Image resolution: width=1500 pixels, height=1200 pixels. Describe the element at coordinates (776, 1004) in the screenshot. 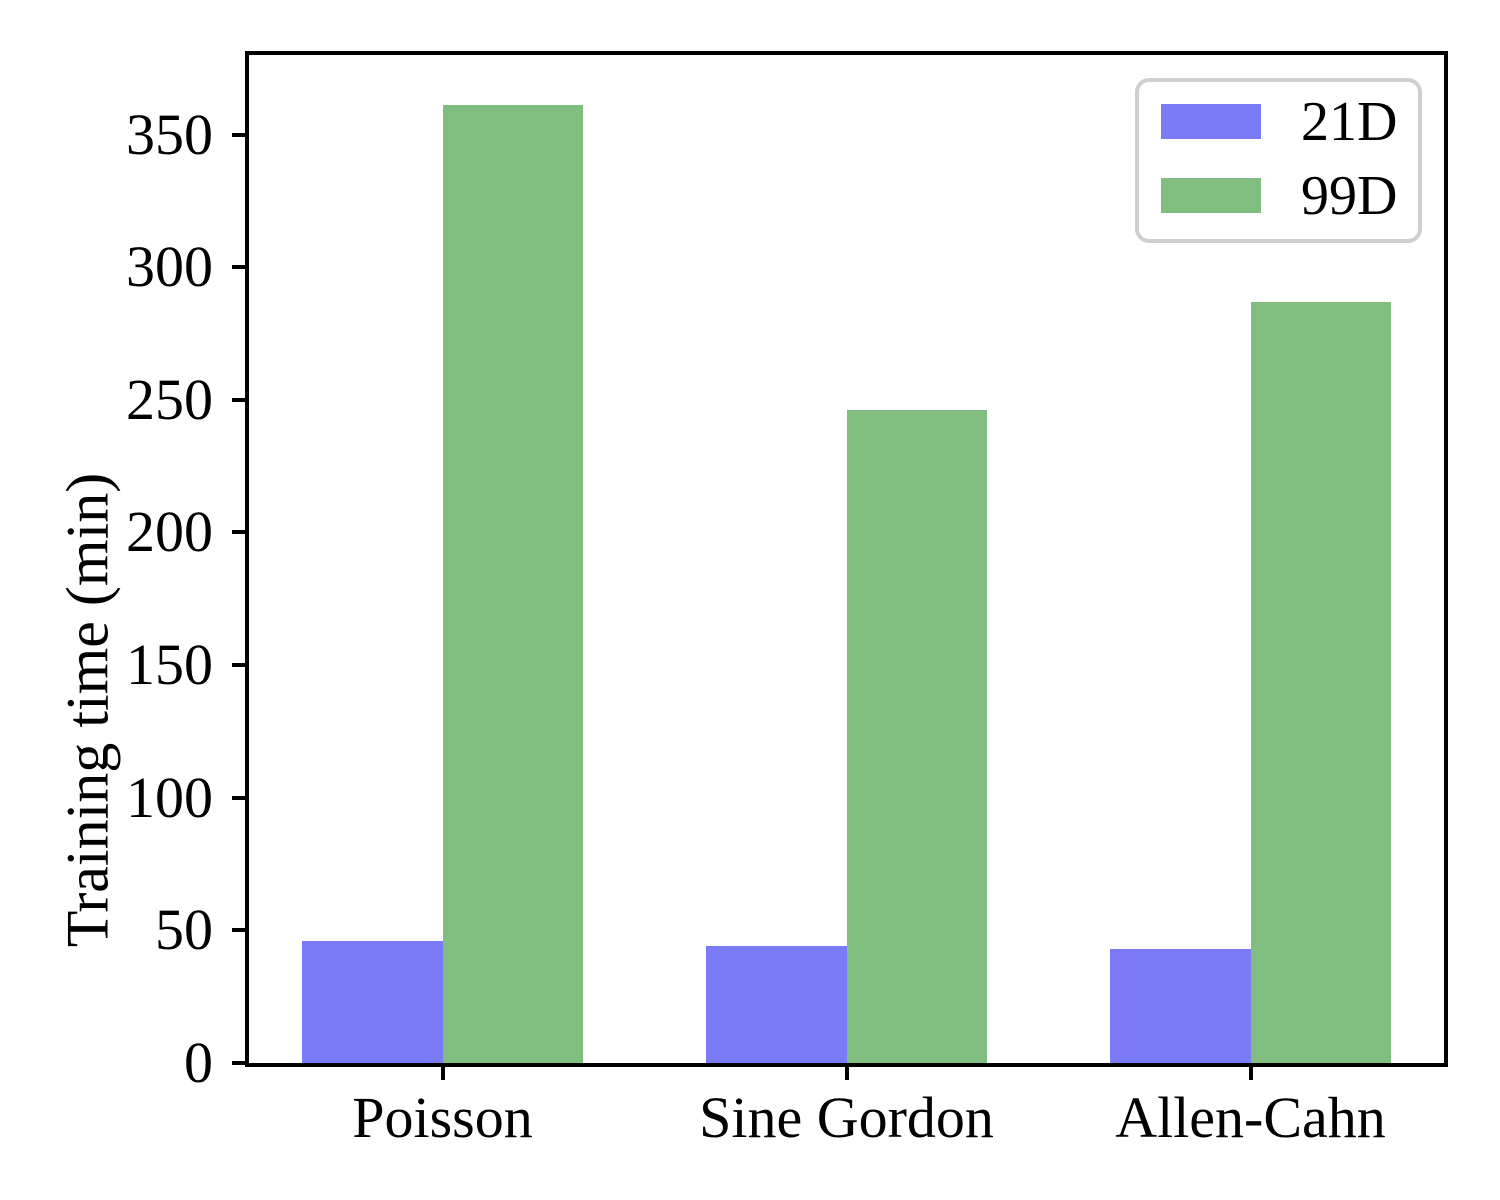

I see `bar-21d-sine-gordon` at that location.